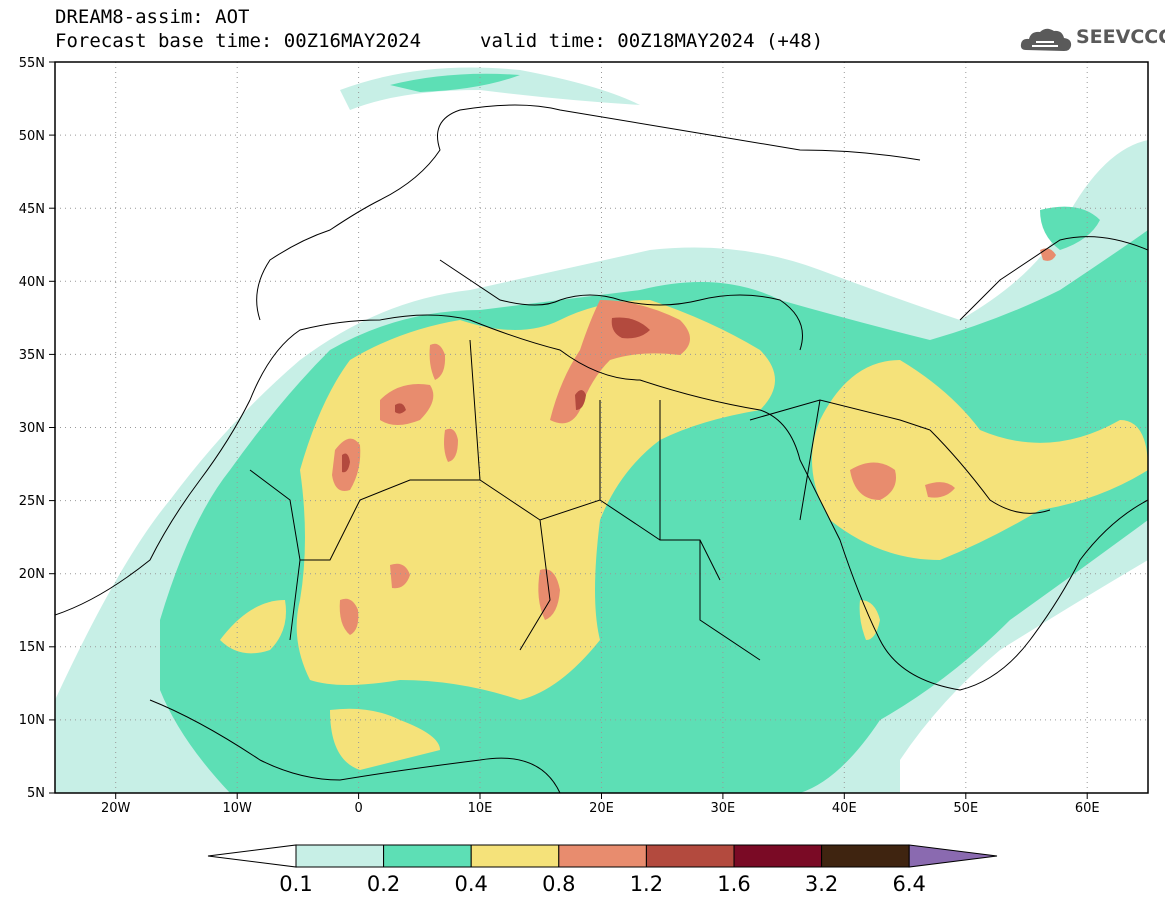 Image resolution: width=1165 pixels, height=905 pixels. What do you see at coordinates (358, 808) in the screenshot?
I see `lon-label: 0` at bounding box center [358, 808].